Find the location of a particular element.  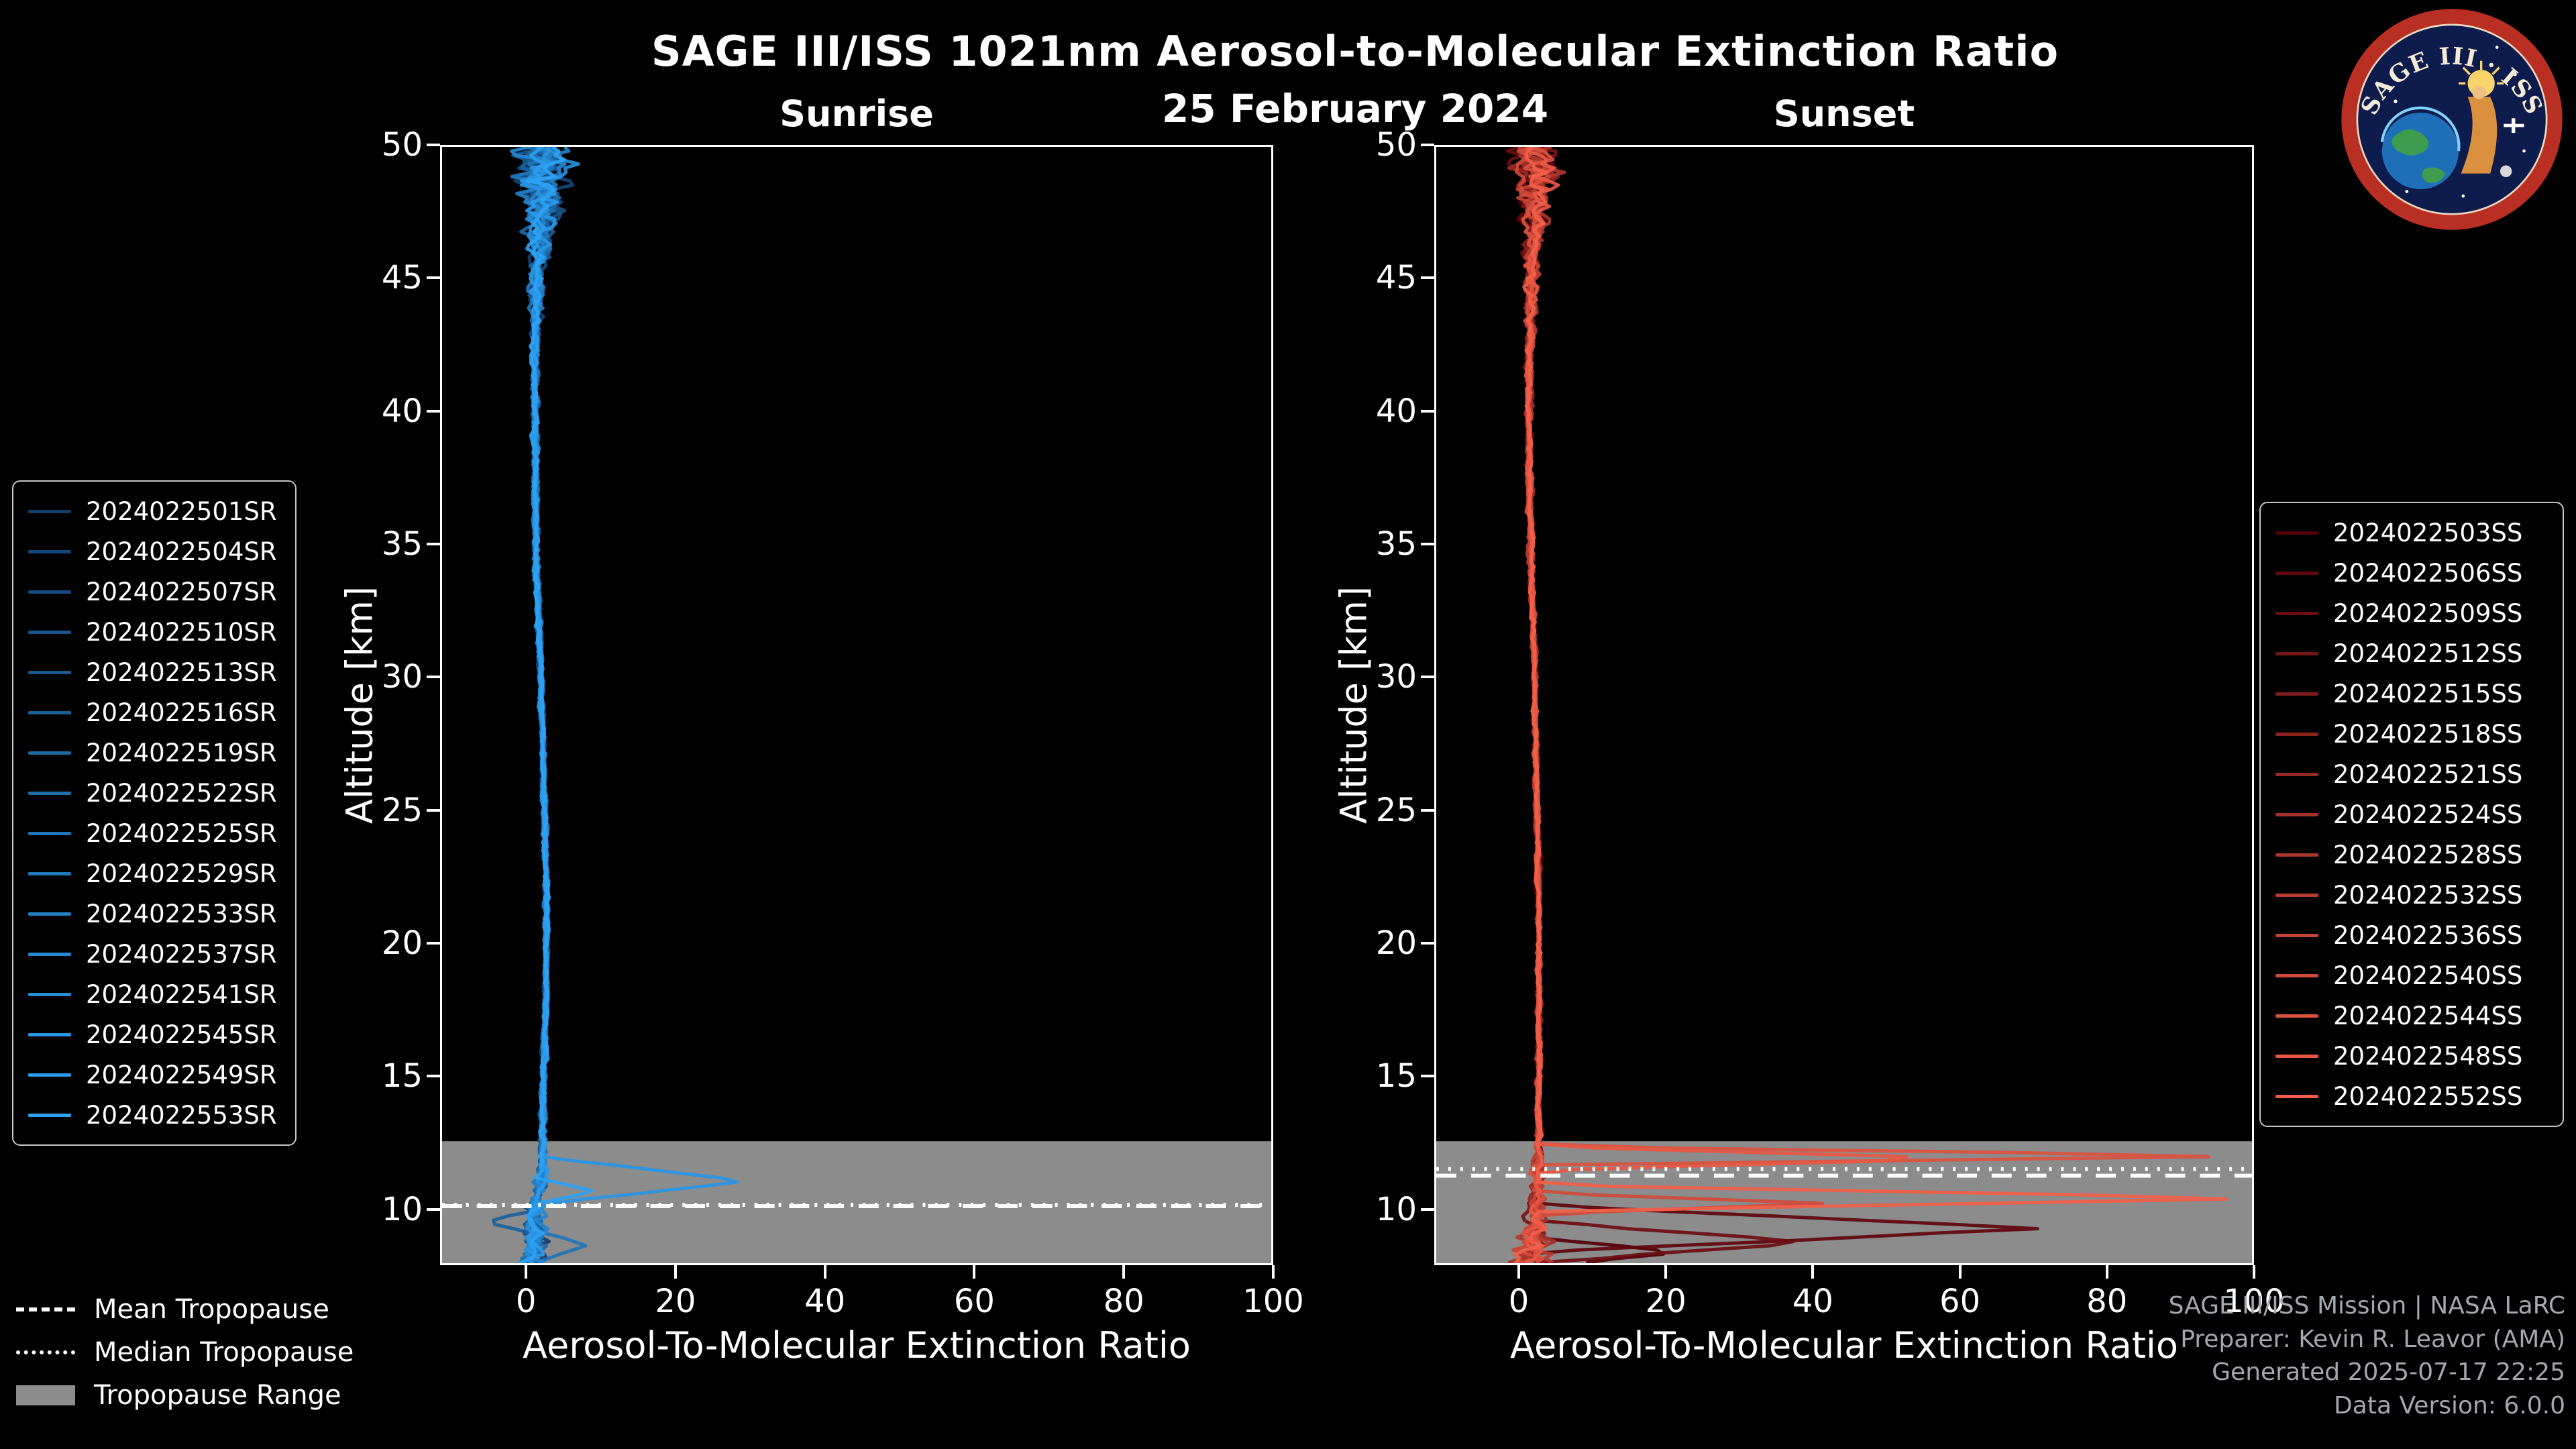

legend-item: 2024022509SS is located at coordinates (2411, 613).